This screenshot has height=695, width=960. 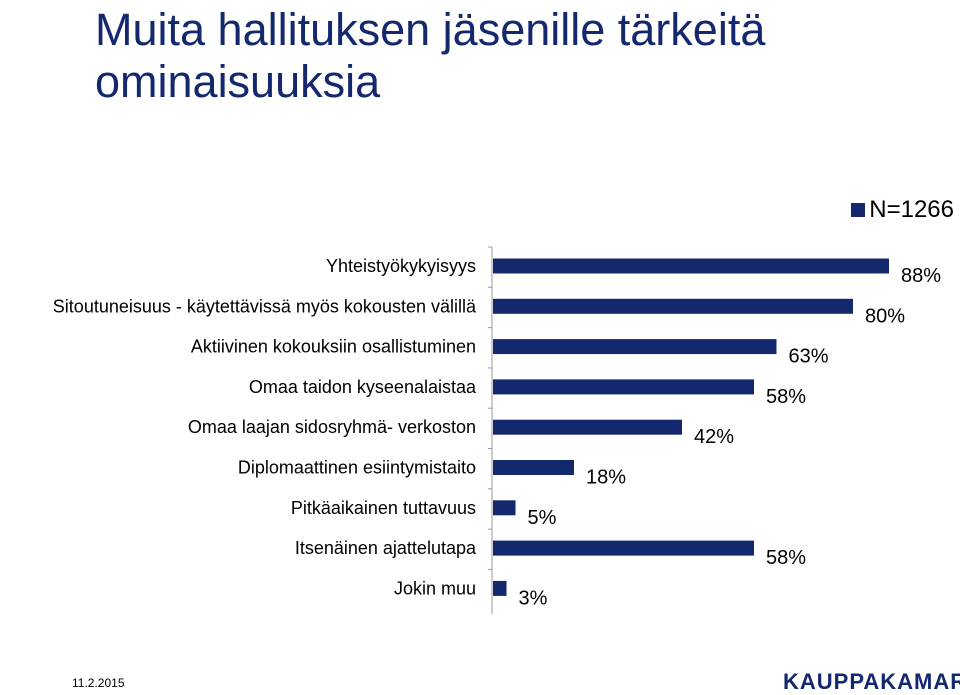 What do you see at coordinates (921, 276) in the screenshot?
I see `data-label: 88%` at bounding box center [921, 276].